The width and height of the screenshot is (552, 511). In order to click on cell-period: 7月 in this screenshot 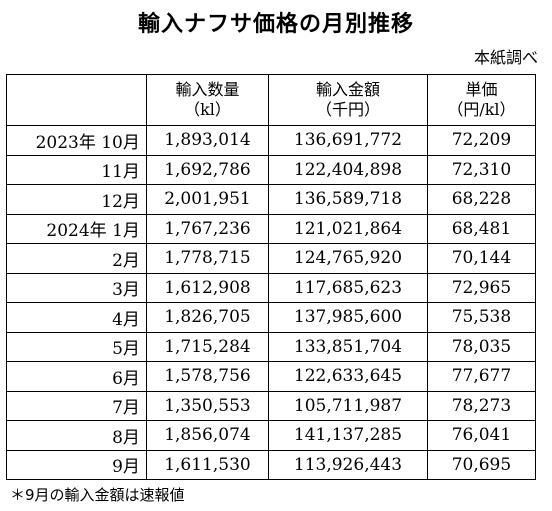, I will do `click(76, 405)`.